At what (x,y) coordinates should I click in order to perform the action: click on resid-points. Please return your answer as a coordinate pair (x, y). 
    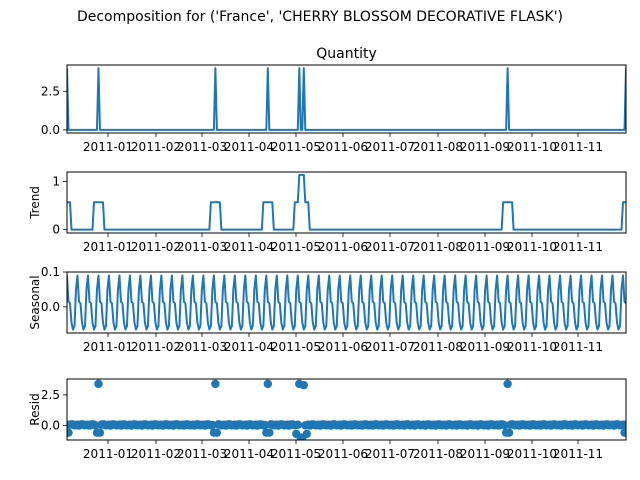
    Looking at the image, I should click on (346, 409).